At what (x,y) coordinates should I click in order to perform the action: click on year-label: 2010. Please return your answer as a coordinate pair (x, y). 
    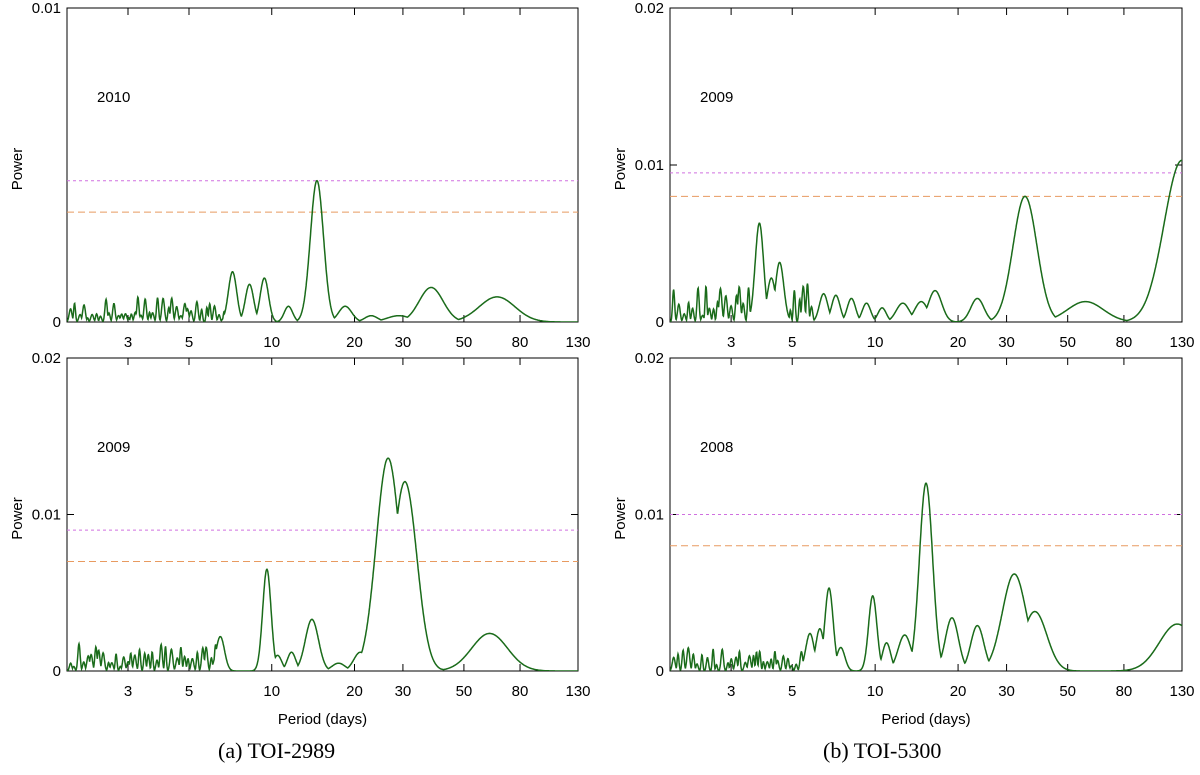
    Looking at the image, I should click on (113, 97).